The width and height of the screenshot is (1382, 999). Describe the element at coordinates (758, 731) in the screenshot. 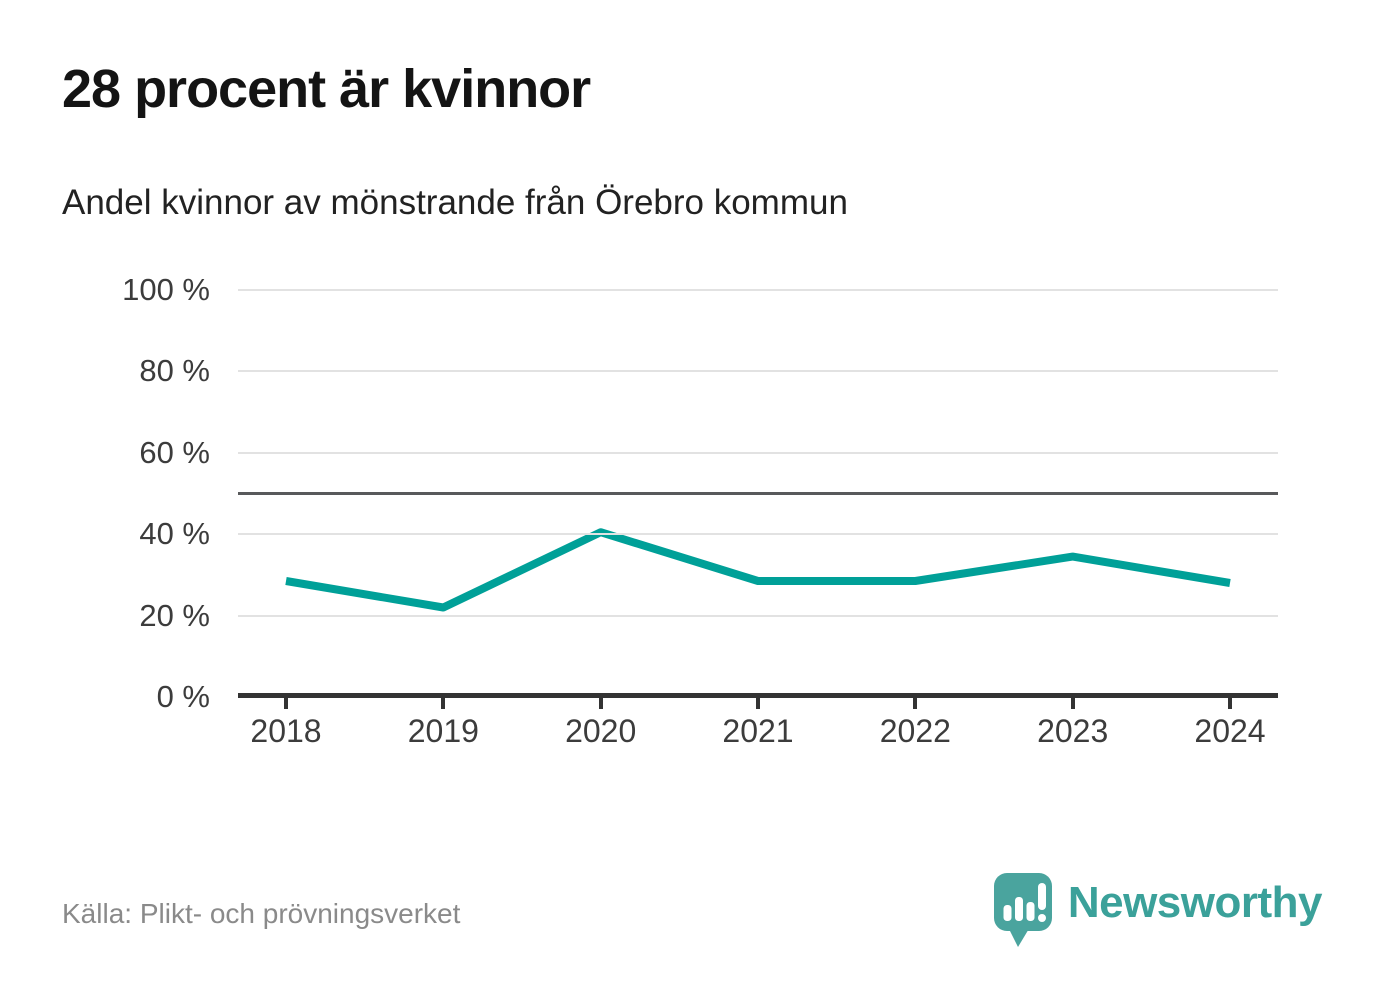

I see `x-tick-label-2021: 2021` at that location.